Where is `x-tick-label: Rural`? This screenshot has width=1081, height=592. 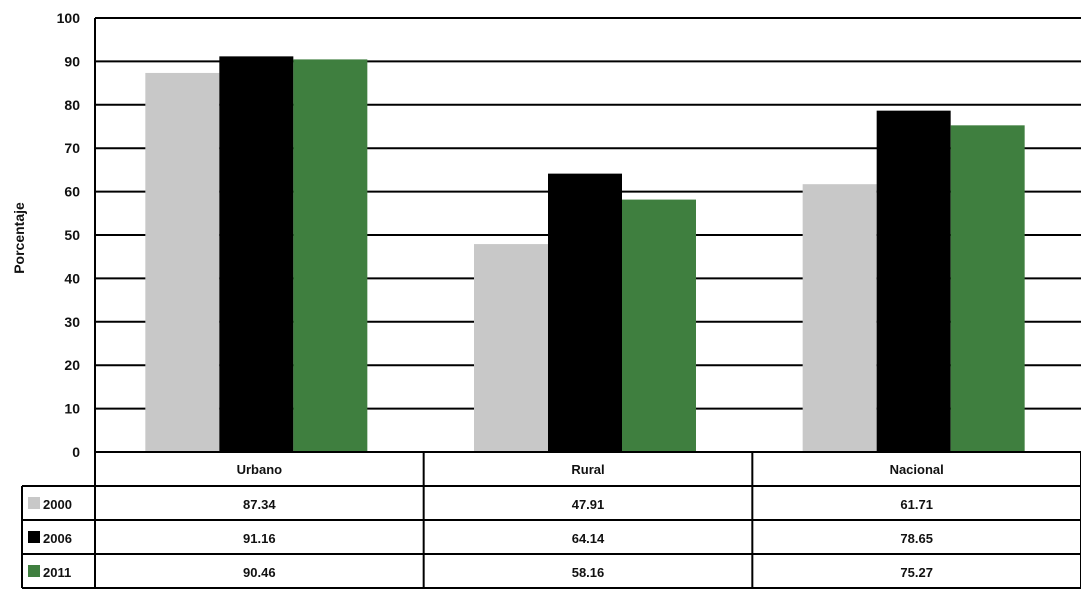 x-tick-label: Rural is located at coordinates (587, 469).